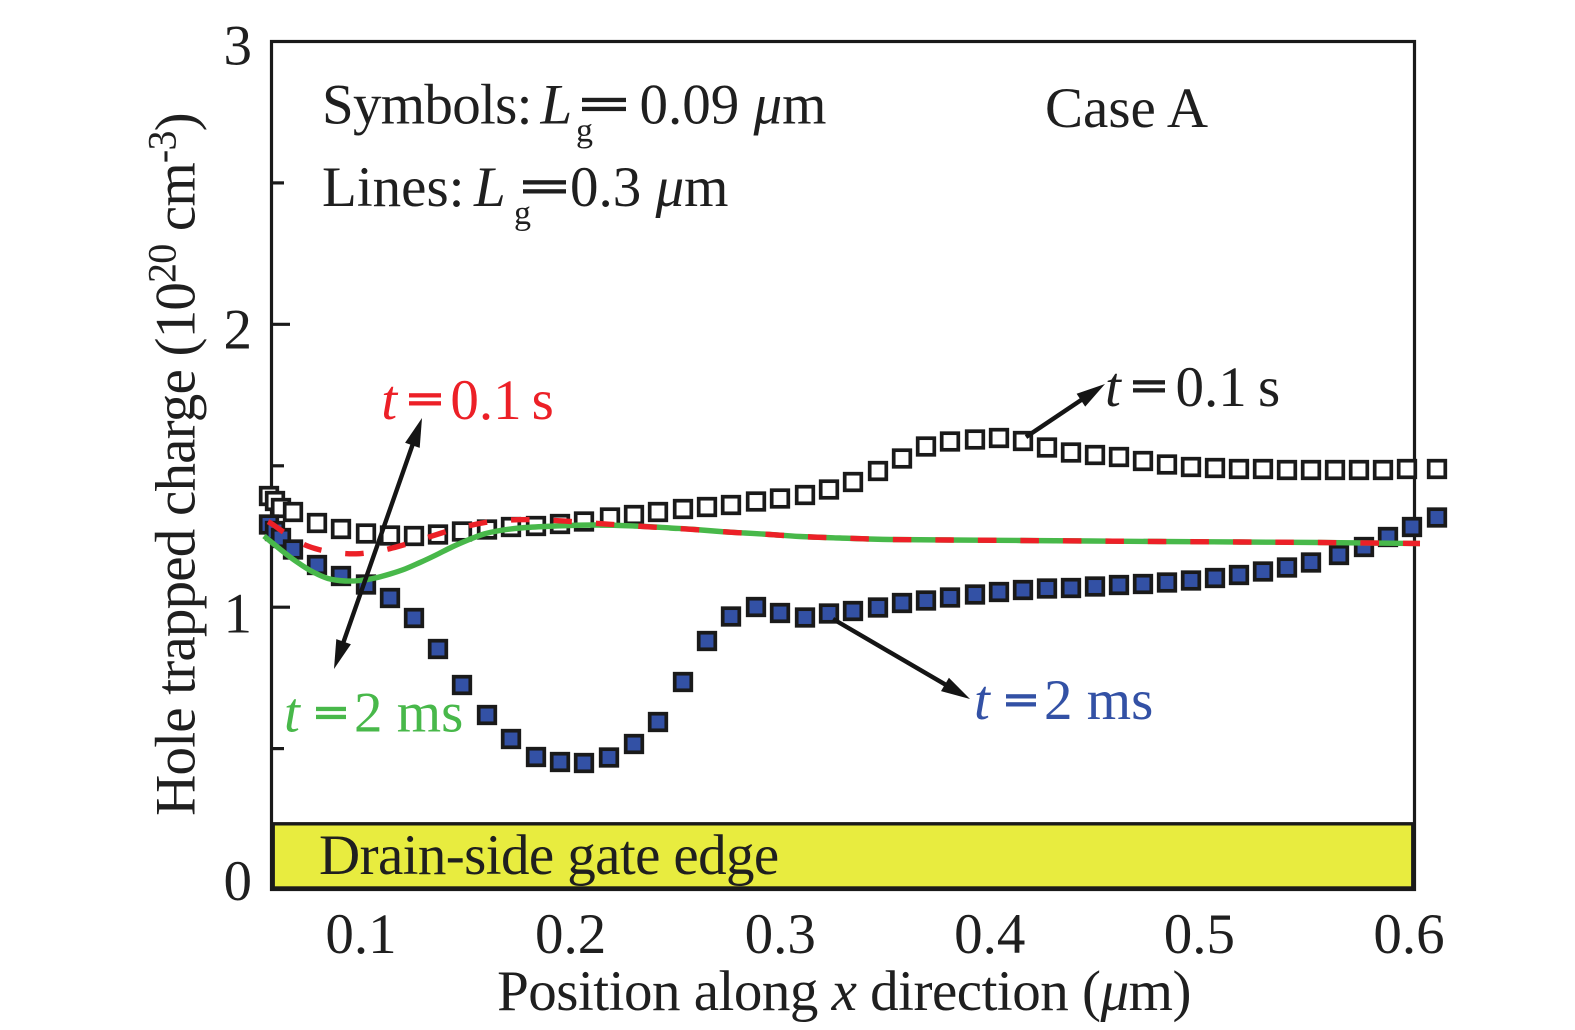  Describe the element at coordinates (1408, 934) in the screenshot. I see `svg-text: 0.6` at that location.